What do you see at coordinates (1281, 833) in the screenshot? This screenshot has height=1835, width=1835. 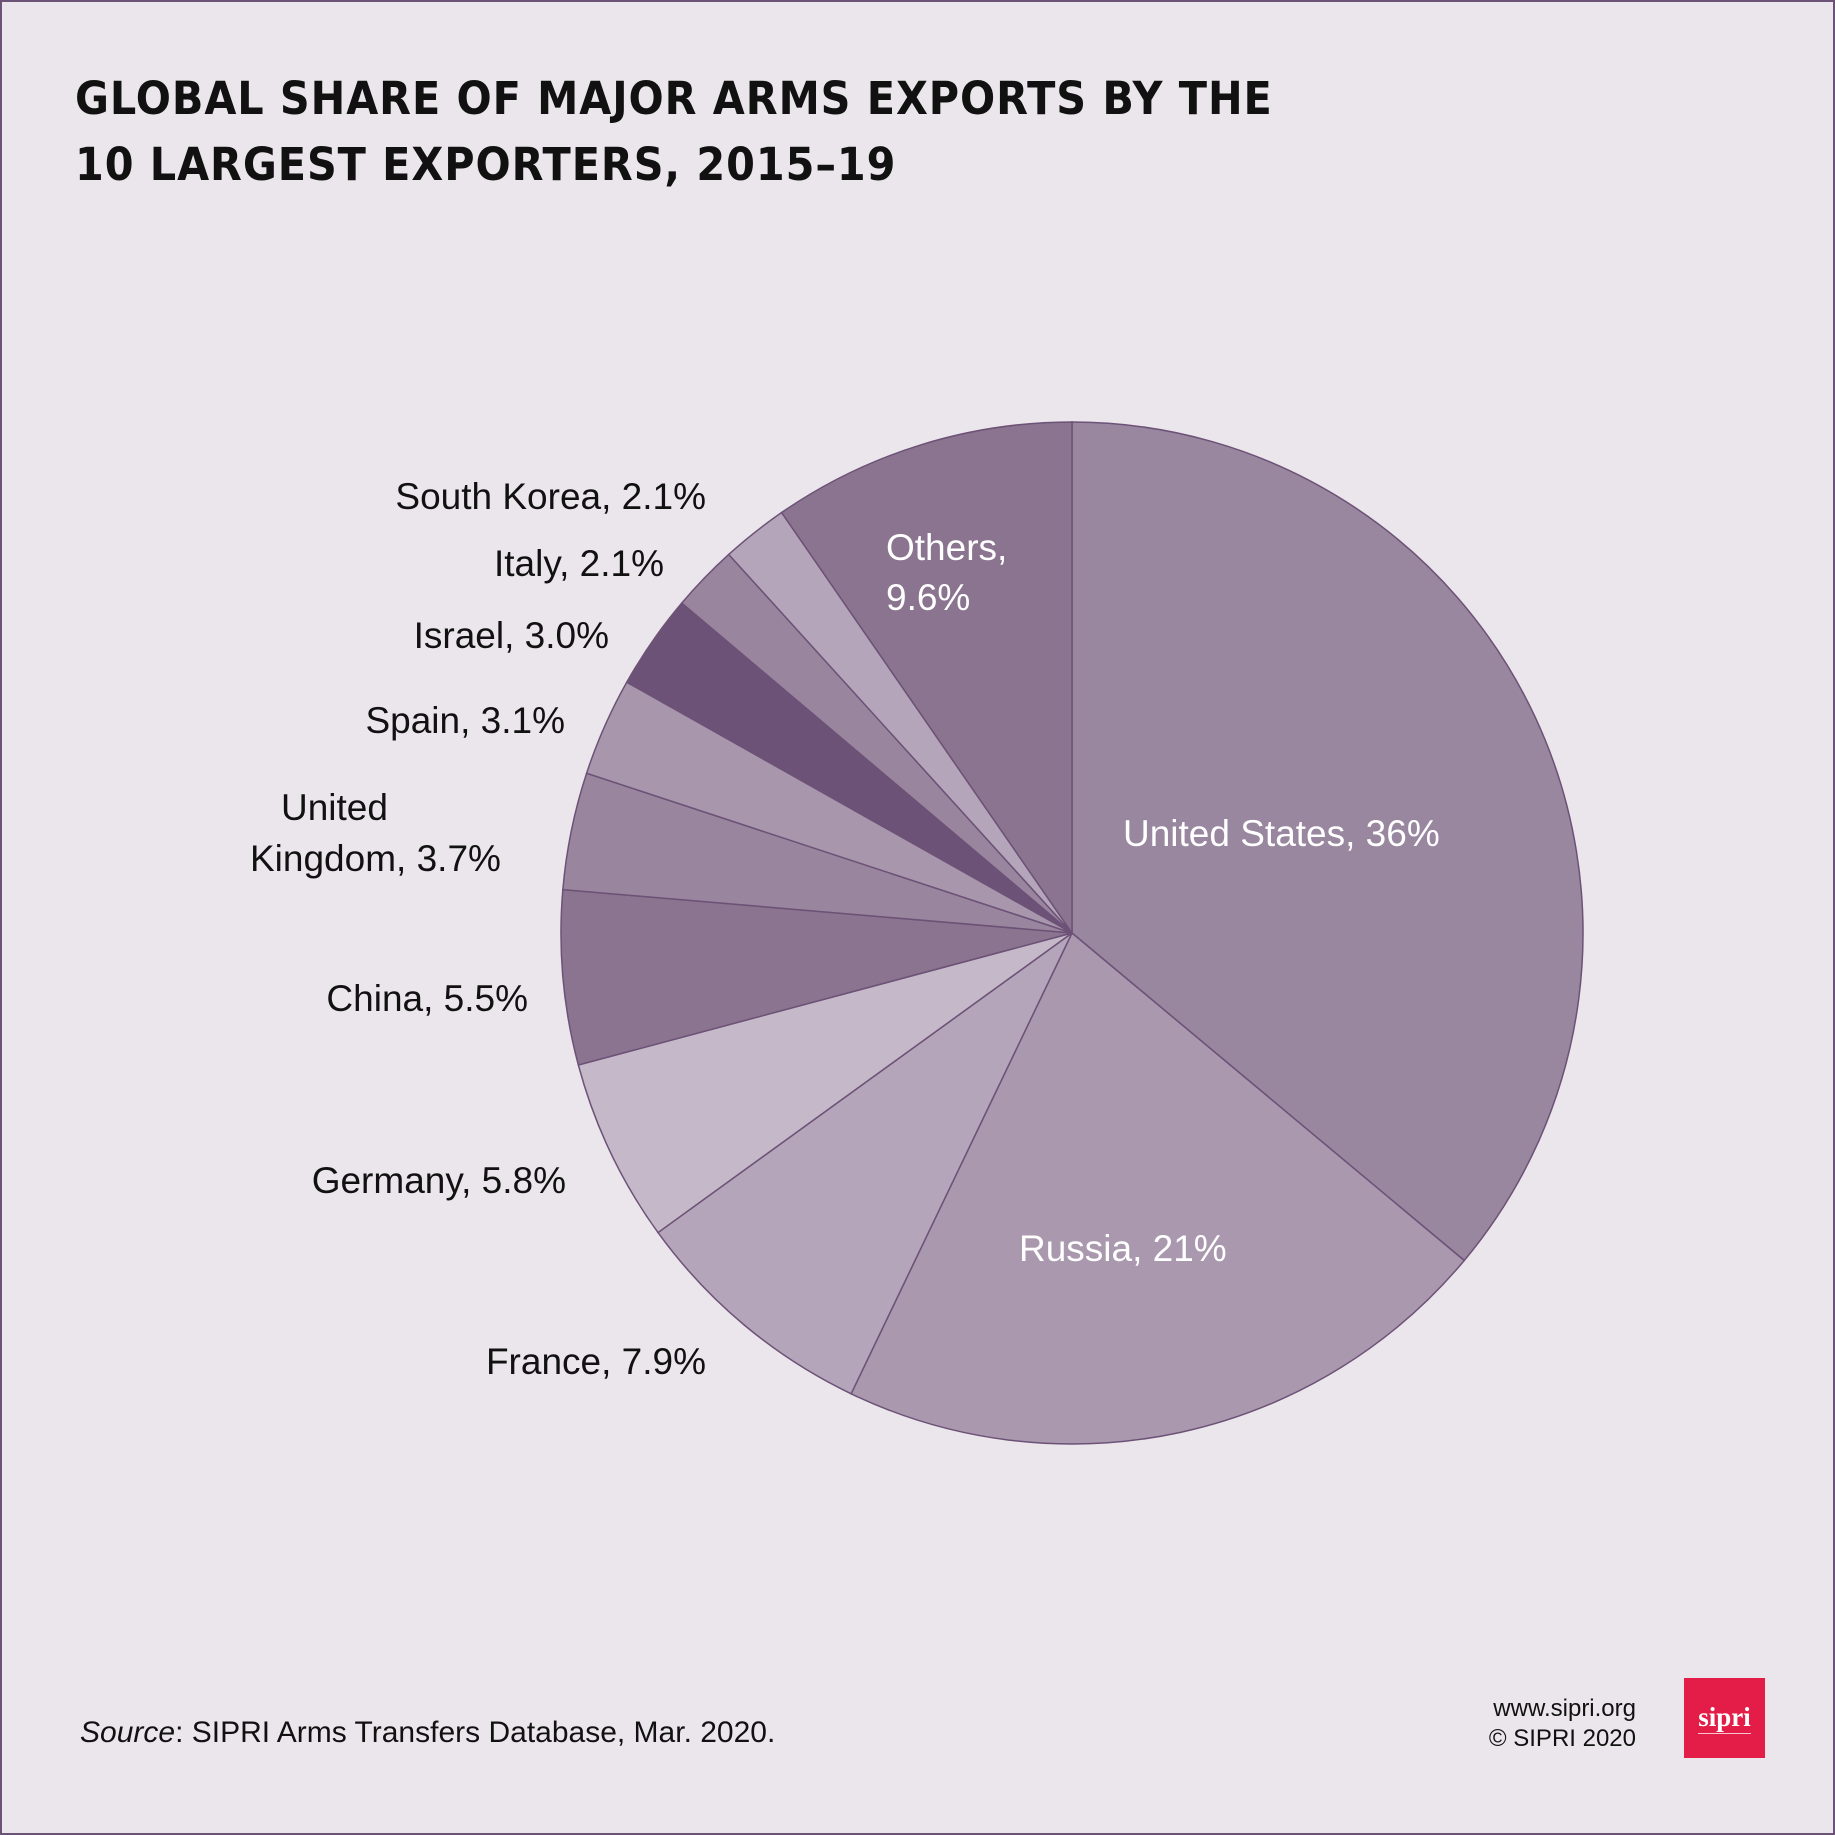 I see `label-united-states: United States, 36%` at bounding box center [1281, 833].